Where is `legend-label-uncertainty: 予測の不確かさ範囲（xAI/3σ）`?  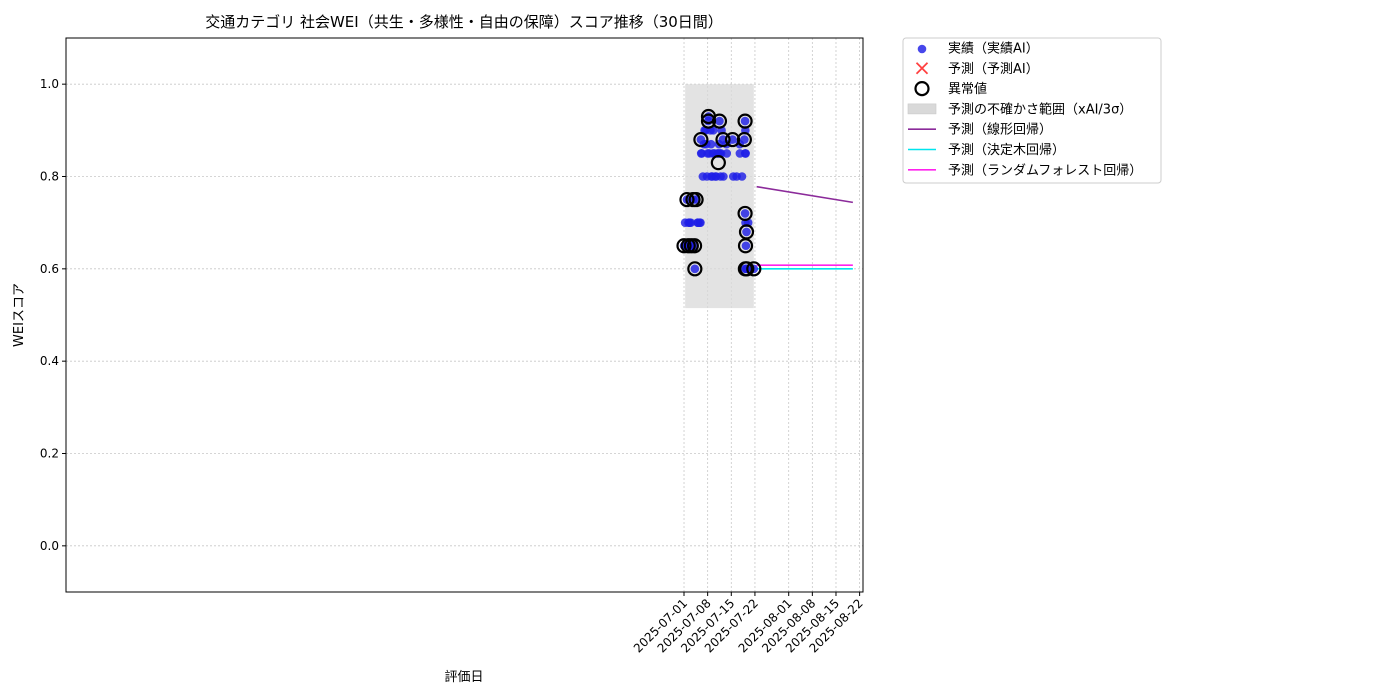
legend-label-uncertainty: 予測の不確かさ範囲（xAI/3σ） is located at coordinates (1040, 109).